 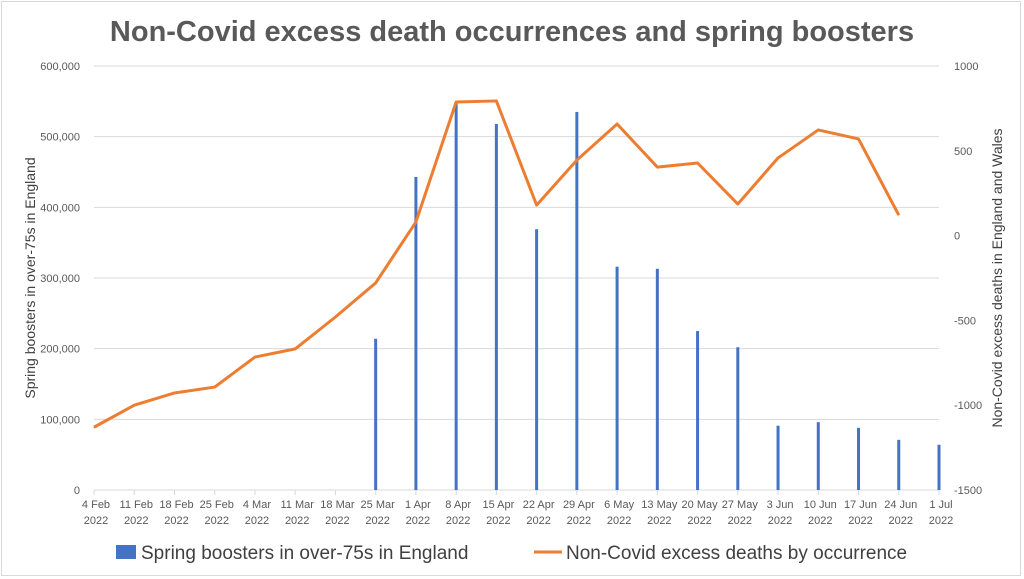 I want to click on x-tick-label: 8 Apr, so click(x=458, y=505).